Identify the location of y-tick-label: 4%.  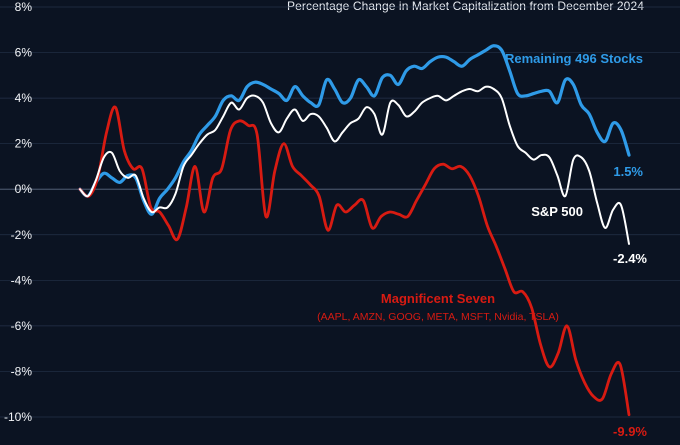
(24, 98).